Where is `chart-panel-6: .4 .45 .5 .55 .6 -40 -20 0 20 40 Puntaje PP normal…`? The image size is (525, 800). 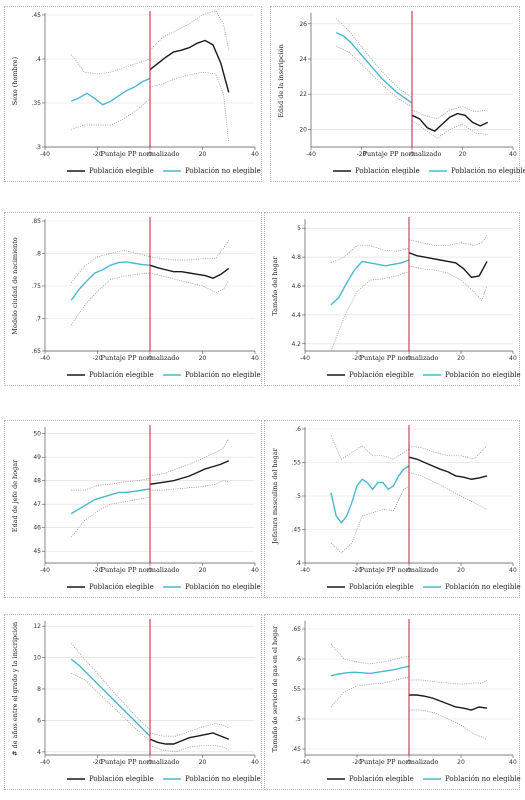
chart-panel-6: .4 .45 .5 .55 .6 -40 -20 0 20 40 Puntaje PP normal… is located at coordinates (392, 509).